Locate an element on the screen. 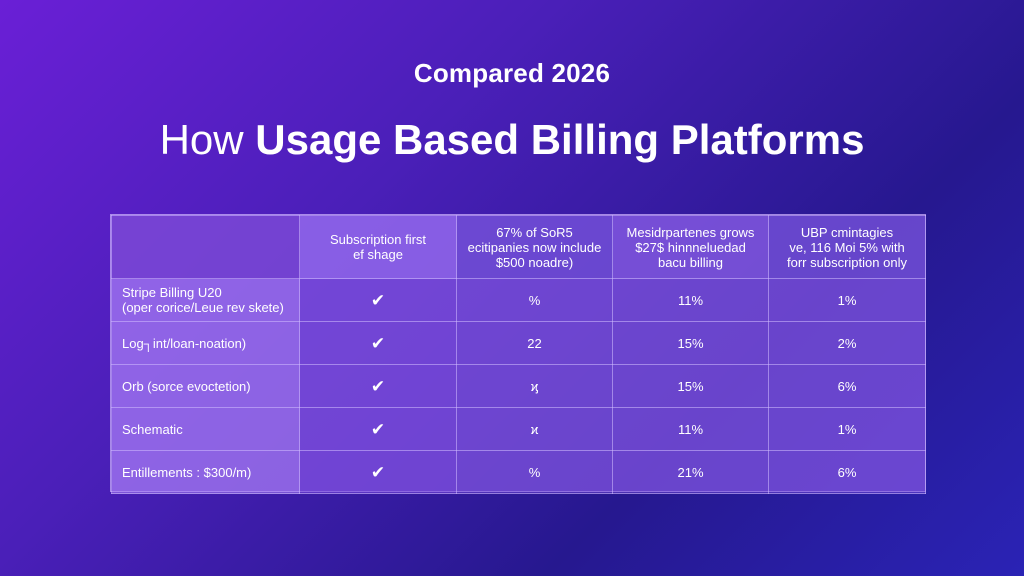 This screenshot has height=576, width=1024. table-row: Schematic ✔ ϰ 11% 1% is located at coordinates (518, 429).